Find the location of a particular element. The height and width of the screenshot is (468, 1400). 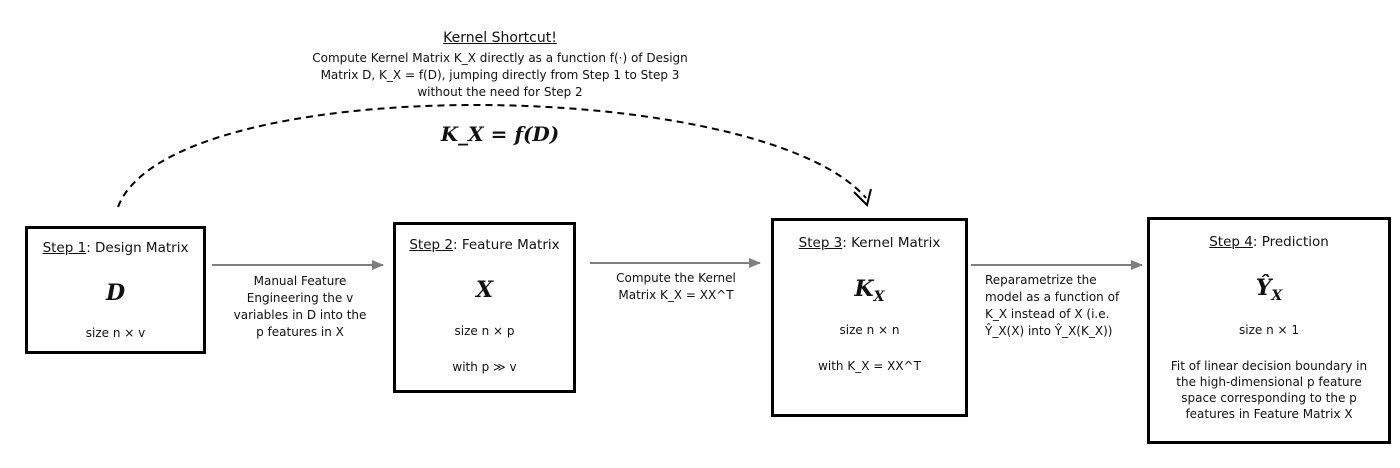

step-2-title: : Feature Matrix is located at coordinates (506, 245).